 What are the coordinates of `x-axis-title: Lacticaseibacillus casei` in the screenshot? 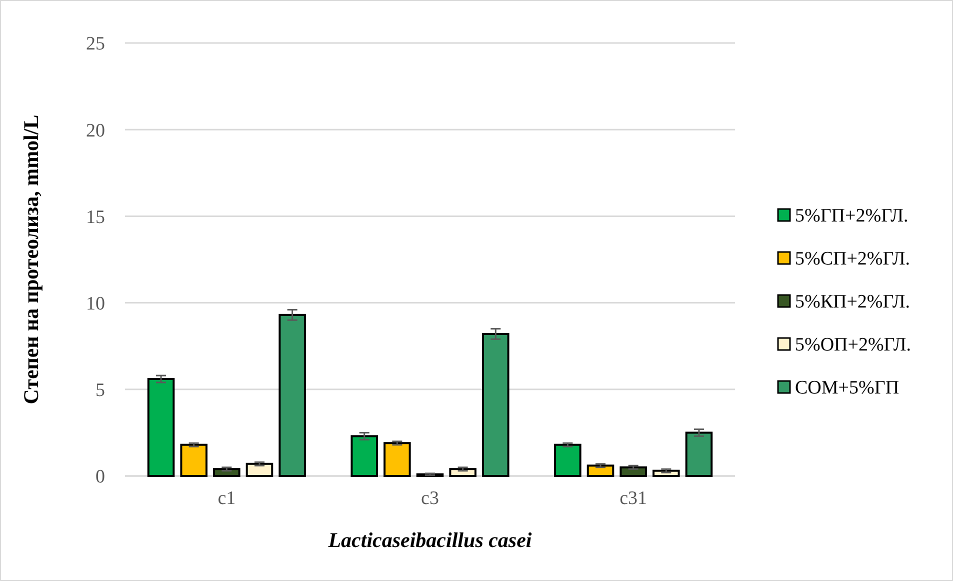 It's located at (429, 540).